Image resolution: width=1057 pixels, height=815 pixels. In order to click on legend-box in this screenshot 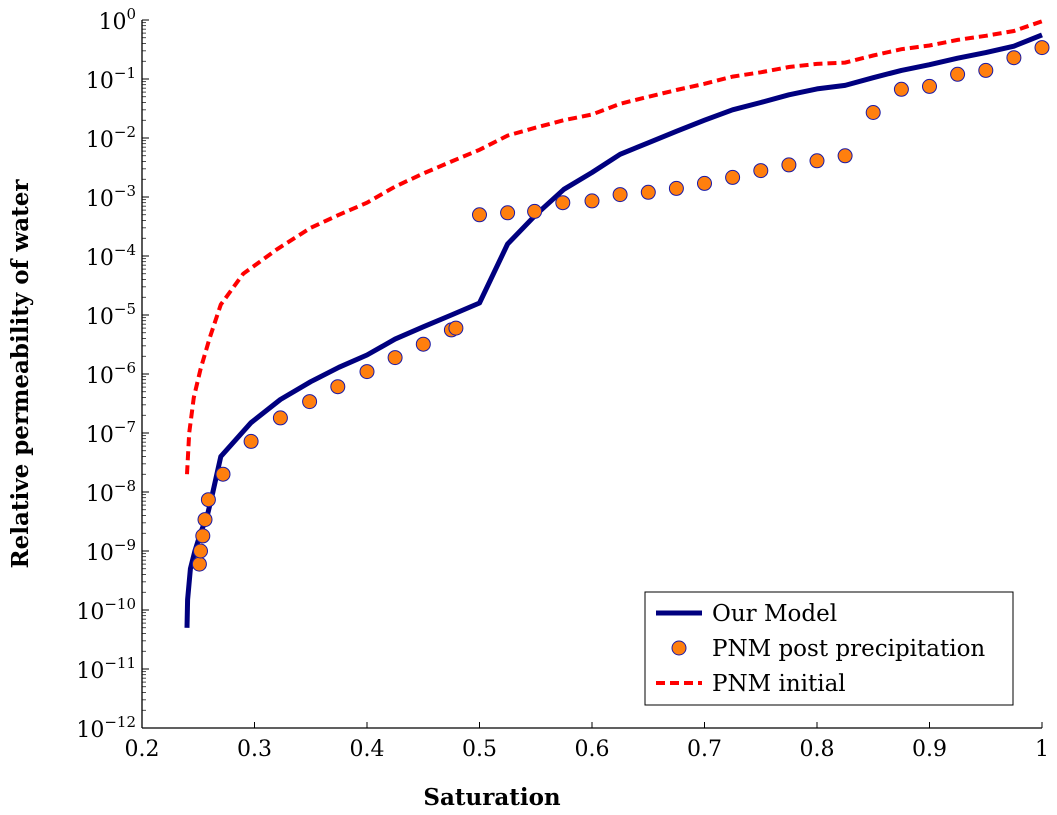, I will do `click(829, 648)`.